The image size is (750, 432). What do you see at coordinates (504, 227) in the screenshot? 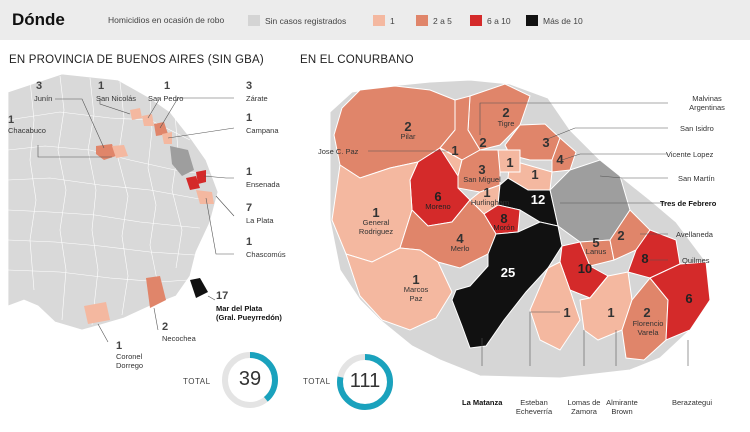
I see `label-moron: Morón` at bounding box center [504, 227].